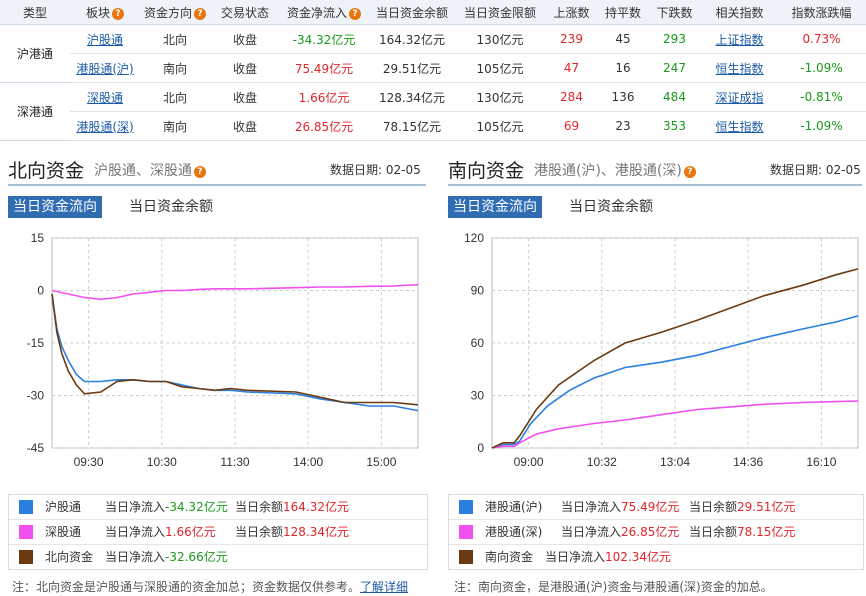 Image resolution: width=866 pixels, height=596 pixels. Describe the element at coordinates (381, 462) in the screenshot. I see `x-tick-label: 15:00` at that location.